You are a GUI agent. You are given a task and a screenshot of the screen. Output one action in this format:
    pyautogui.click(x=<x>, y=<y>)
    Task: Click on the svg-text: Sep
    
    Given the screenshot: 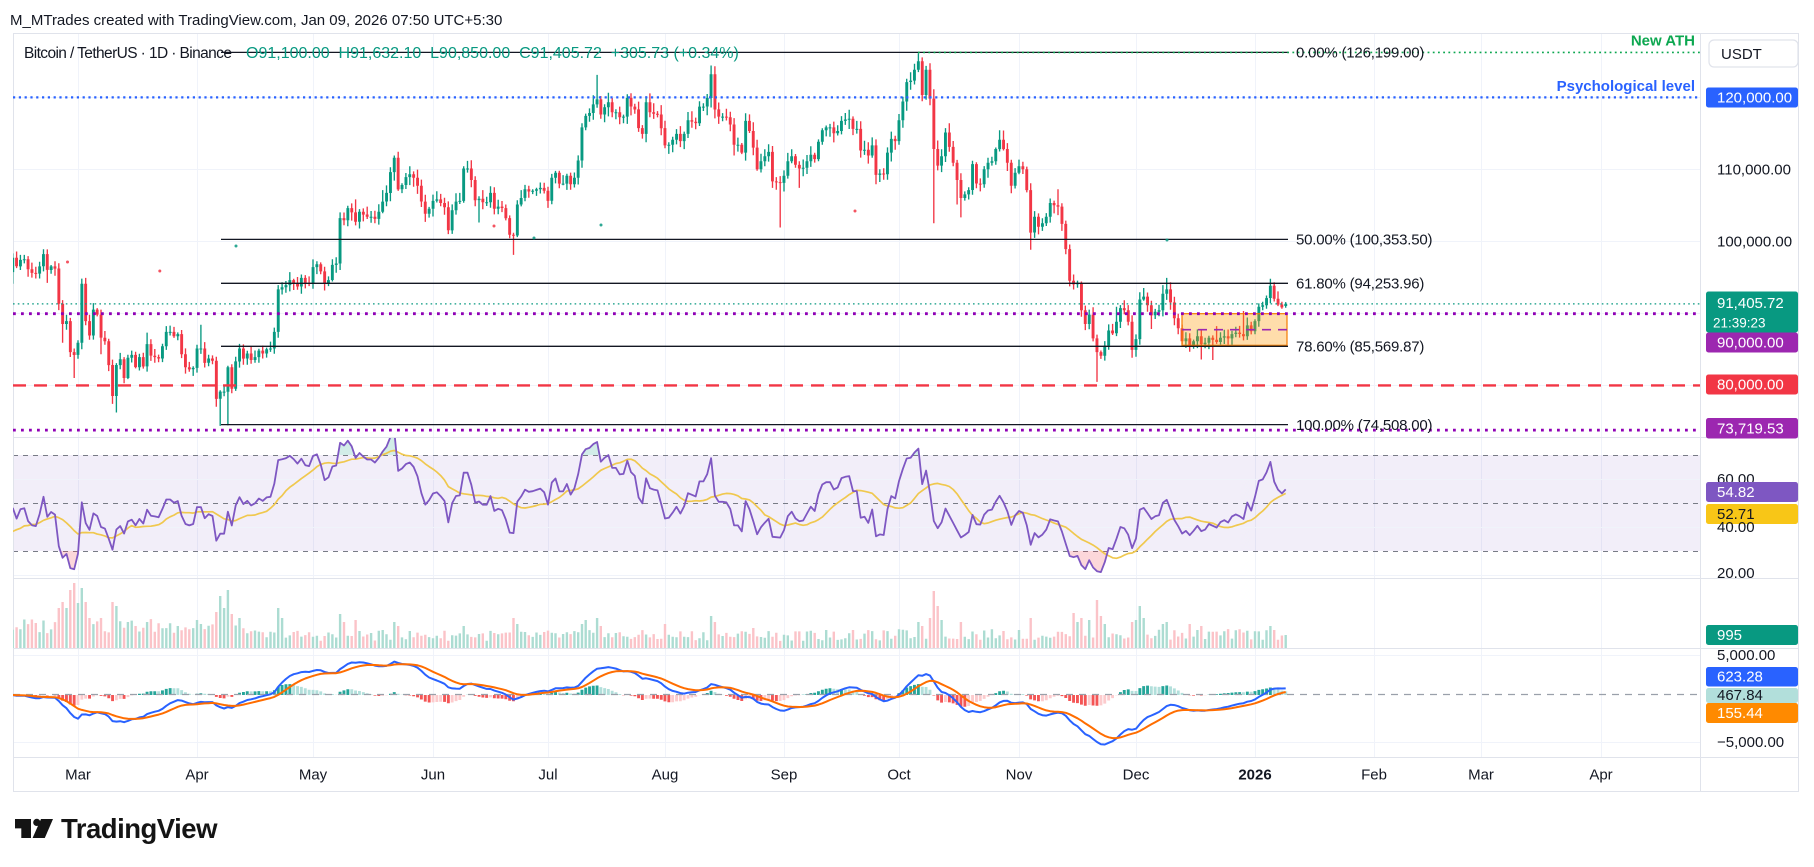 What is the action you would take?
    pyautogui.click(x=784, y=775)
    